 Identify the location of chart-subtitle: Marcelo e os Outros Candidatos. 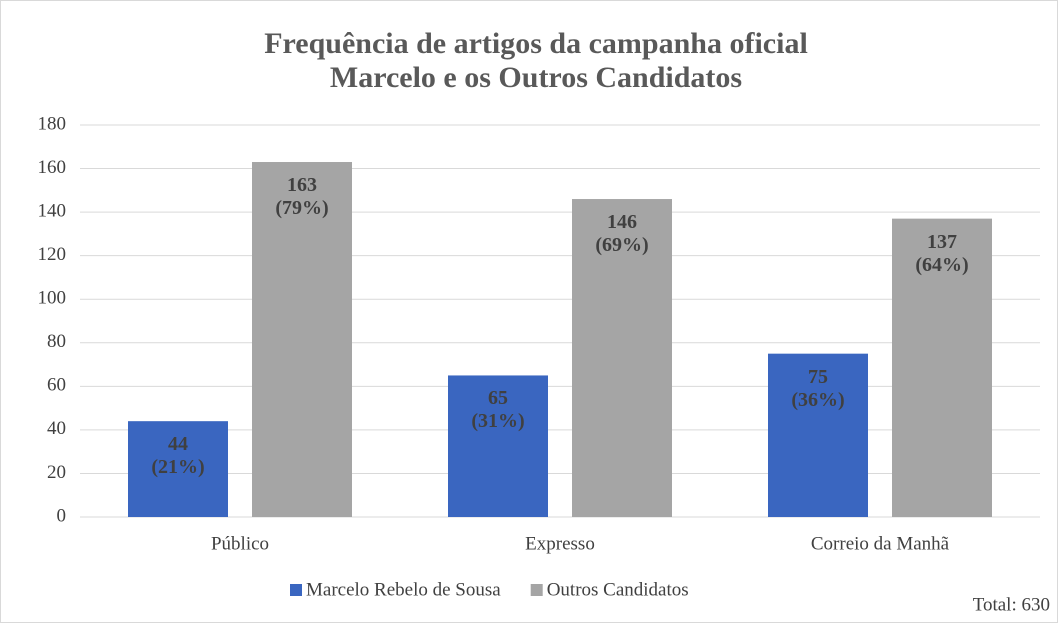
(536, 77).